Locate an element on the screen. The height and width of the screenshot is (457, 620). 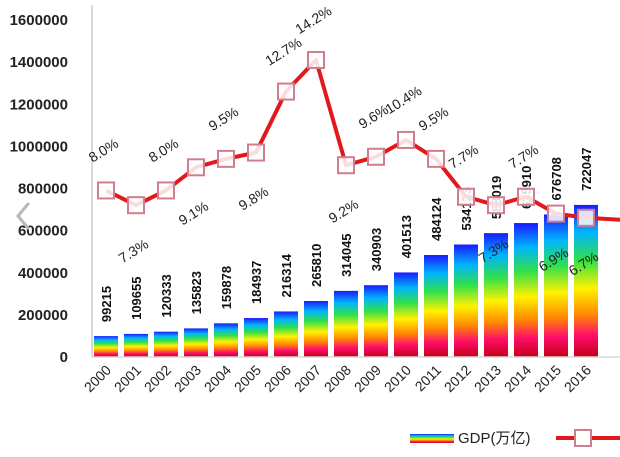
gdp-bar-label: 340903 is located at coordinates (376, 249).